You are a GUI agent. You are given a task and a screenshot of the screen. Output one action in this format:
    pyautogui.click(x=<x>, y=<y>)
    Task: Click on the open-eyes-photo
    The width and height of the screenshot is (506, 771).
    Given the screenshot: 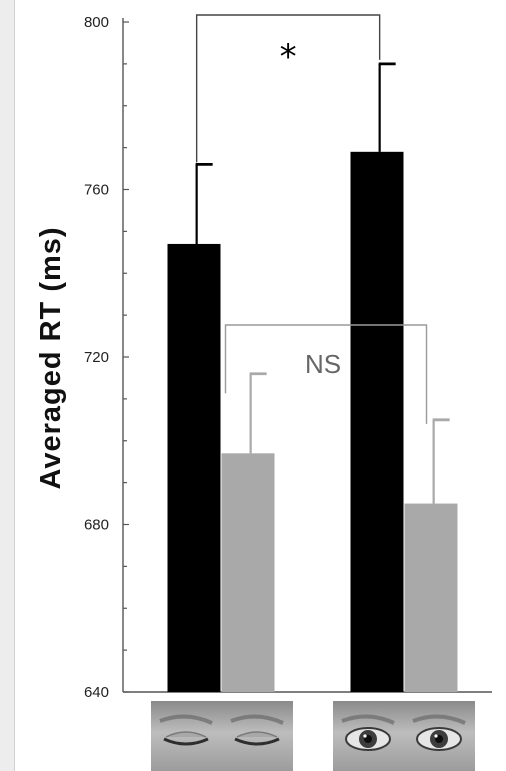 What is the action you would take?
    pyautogui.click(x=404, y=736)
    